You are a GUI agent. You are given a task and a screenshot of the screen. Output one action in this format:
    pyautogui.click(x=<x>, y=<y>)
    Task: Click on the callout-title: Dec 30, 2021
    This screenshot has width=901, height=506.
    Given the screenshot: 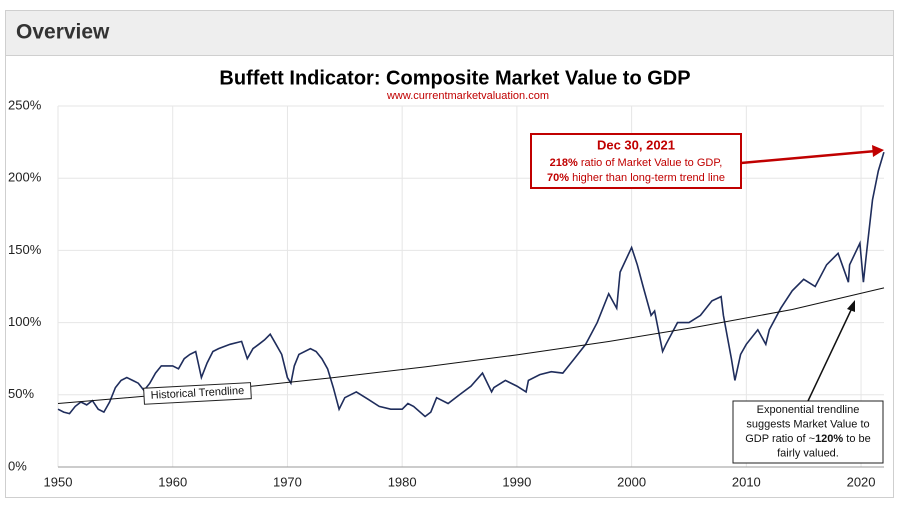 What is the action you would take?
    pyautogui.click(x=636, y=144)
    